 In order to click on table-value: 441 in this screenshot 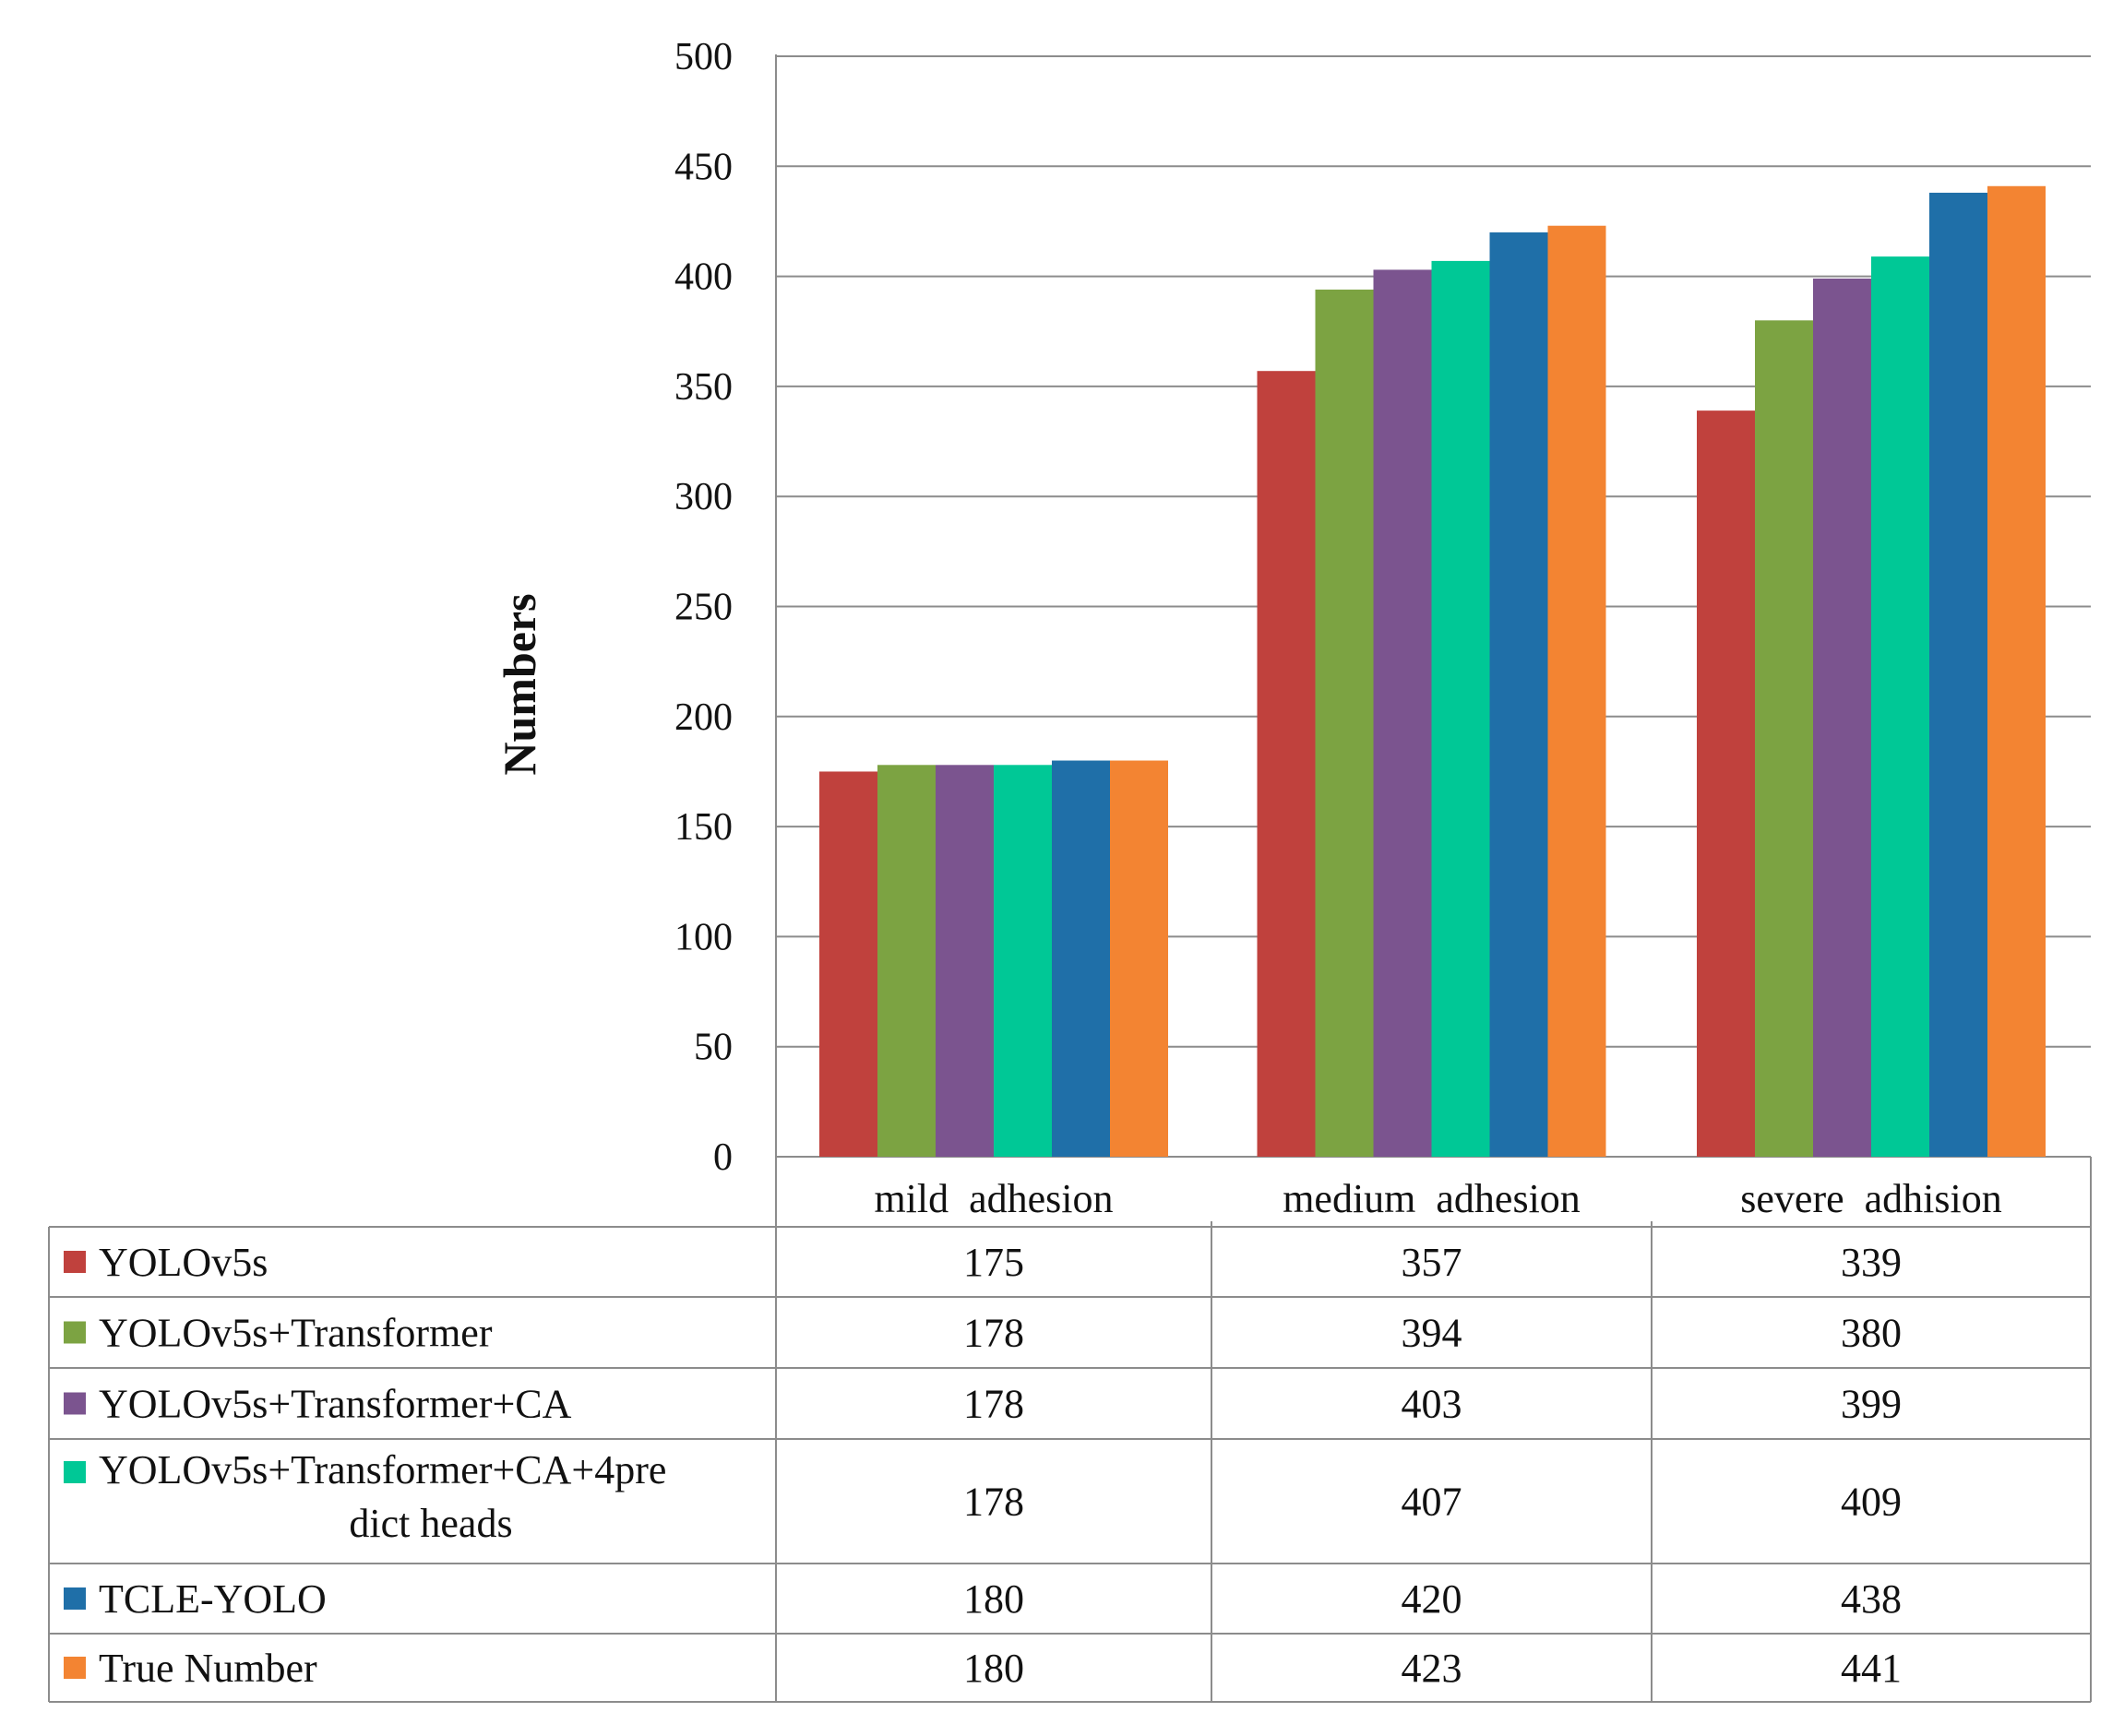, I will do `click(1872, 1668)`.